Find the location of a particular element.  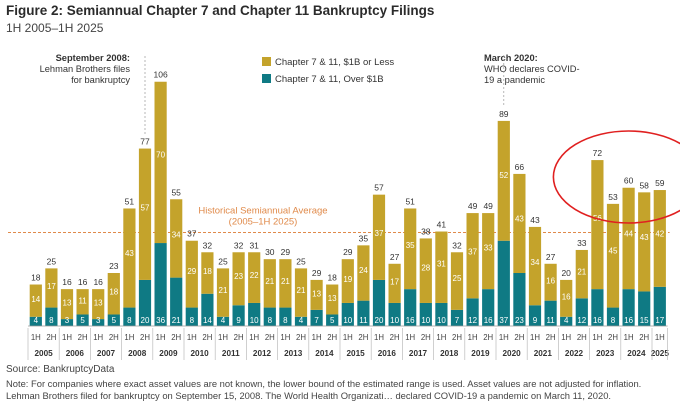

year-tick-label: 2013 is located at coordinates (293, 353).